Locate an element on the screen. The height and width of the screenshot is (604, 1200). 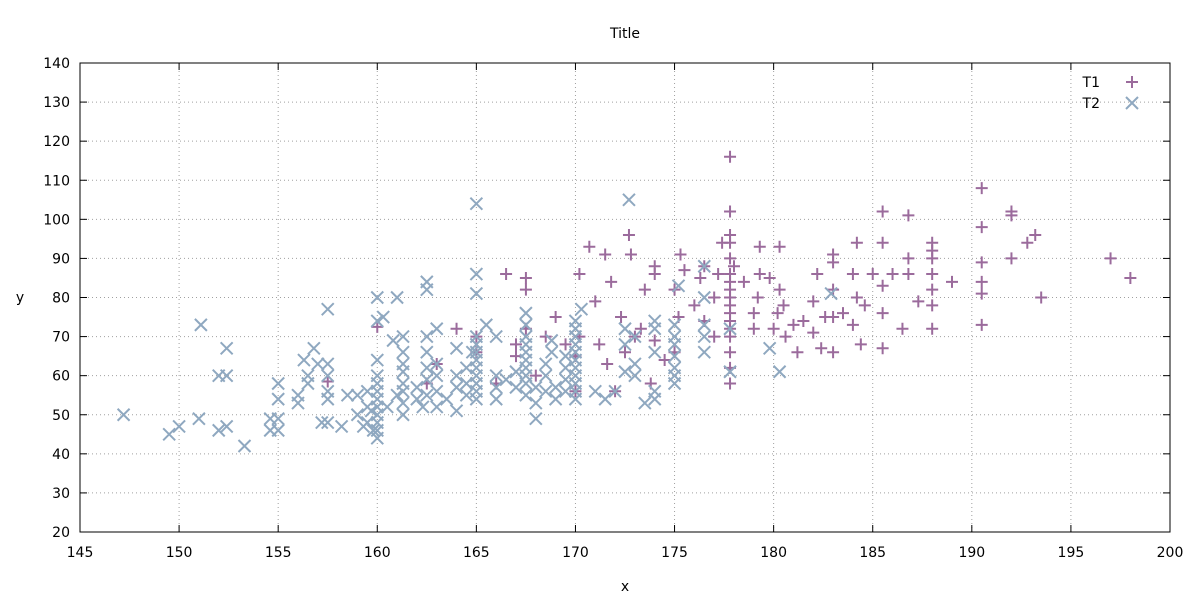
y-tick-label: 20 is located at coordinates (61, 533).